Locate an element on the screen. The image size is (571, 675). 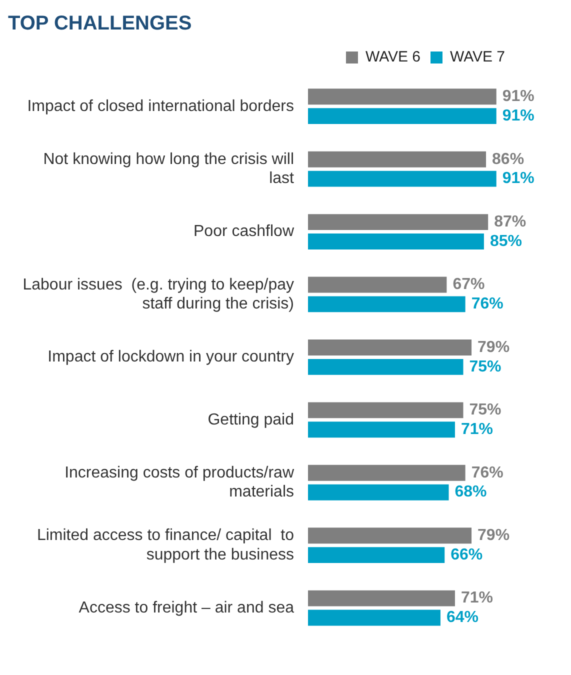
y-tick-label: Labour issues (e.g. trying to keep/pay staff during the crisis) is located at coordinates (158, 294).